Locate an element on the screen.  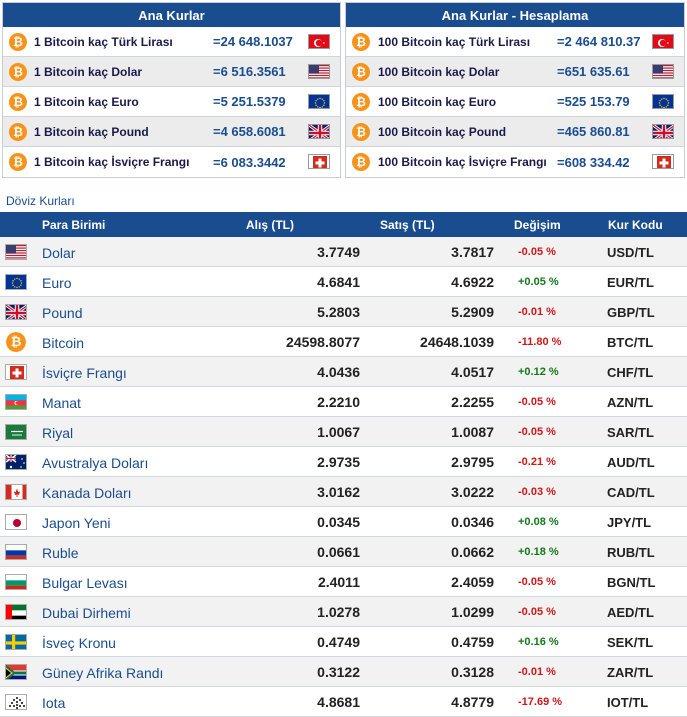
table-row: Bulgar Levası 2.4011 2.4059 -0.05 % BGN/TL is located at coordinates (343, 582).